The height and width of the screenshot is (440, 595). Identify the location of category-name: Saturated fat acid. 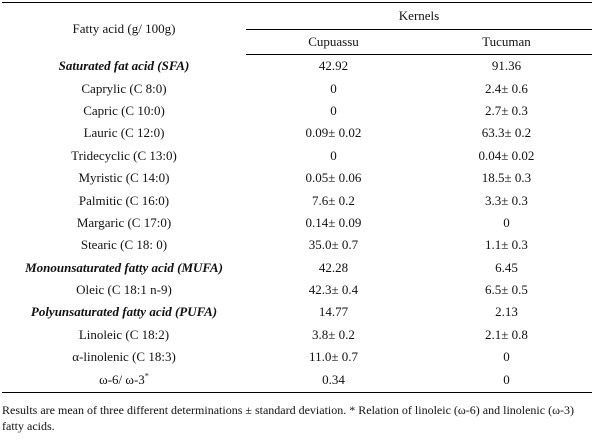
(108, 65).